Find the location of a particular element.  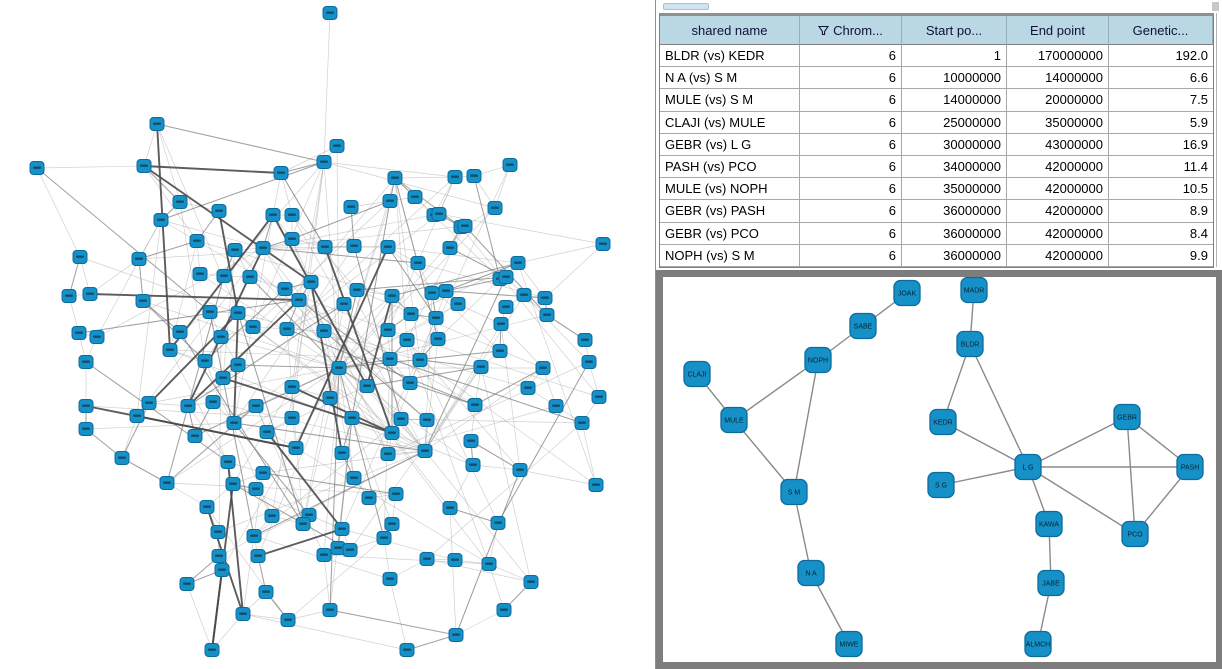

edge-name-cell: BLDR (vs) KEDR is located at coordinates (730, 56).